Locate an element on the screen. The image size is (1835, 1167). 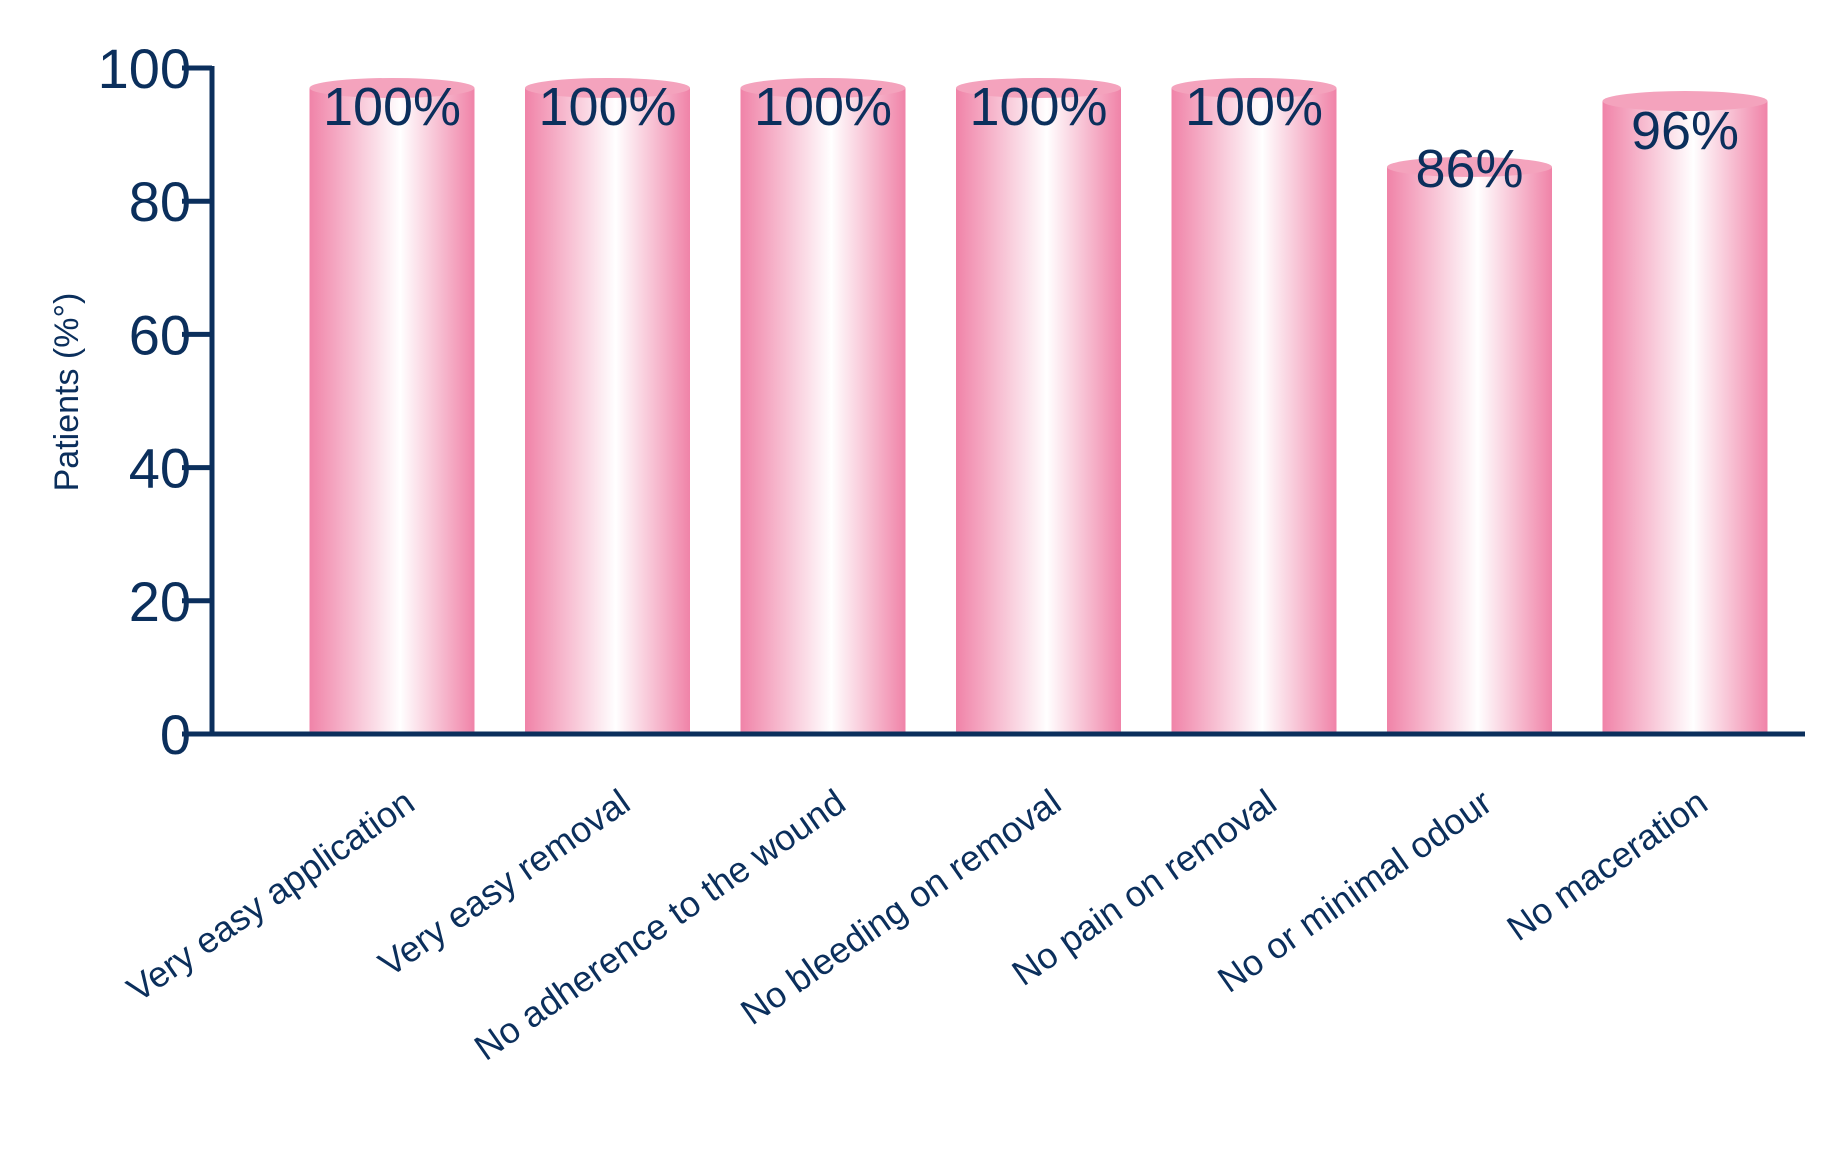
category-label: No adherence to the wound is located at coordinates (660, 924).